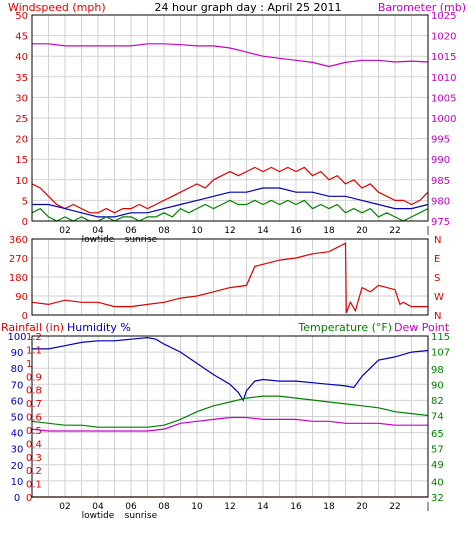 Image resolution: width=468 pixels, height=559 pixels. Describe the element at coordinates (230, 411) in the screenshot. I see `temperature-line` at that location.